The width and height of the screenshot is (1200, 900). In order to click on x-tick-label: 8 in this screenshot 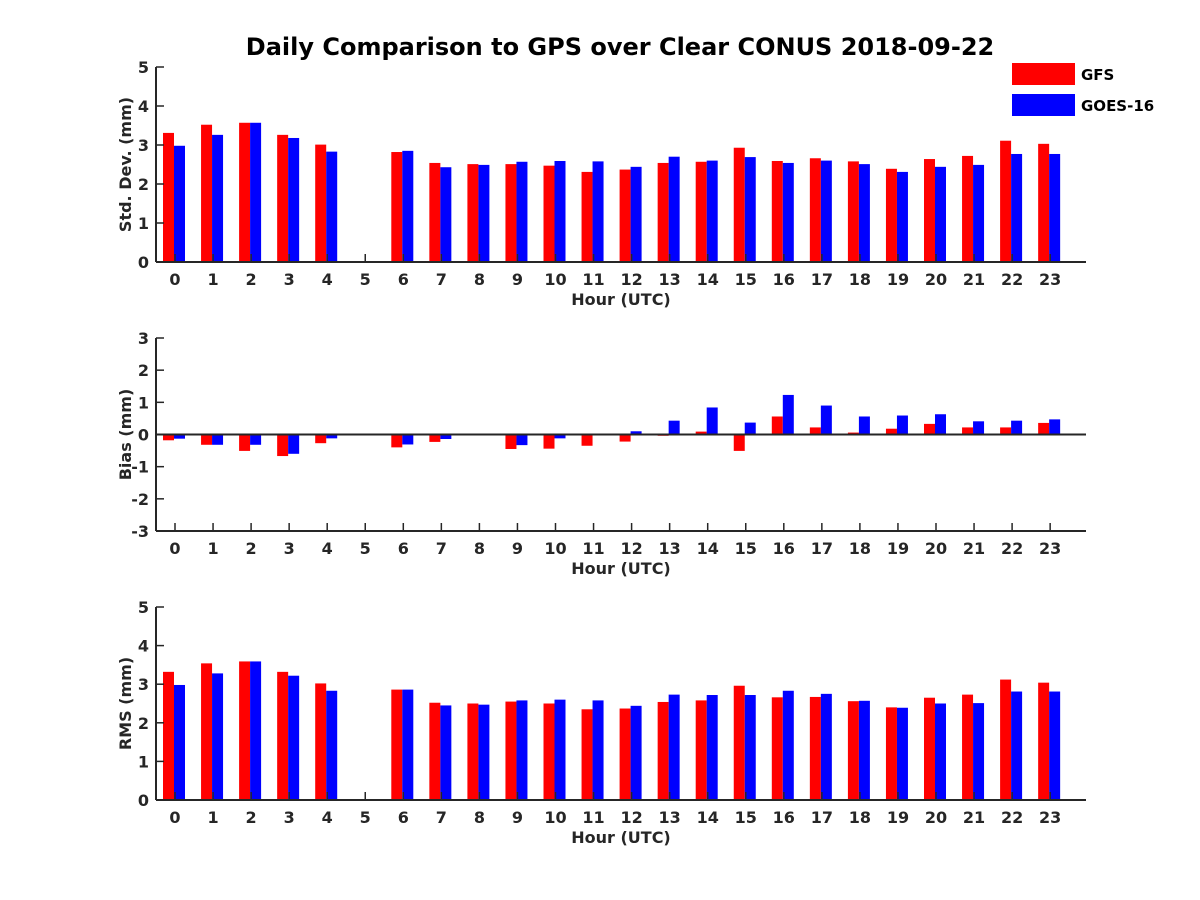, I will do `click(479, 279)`.